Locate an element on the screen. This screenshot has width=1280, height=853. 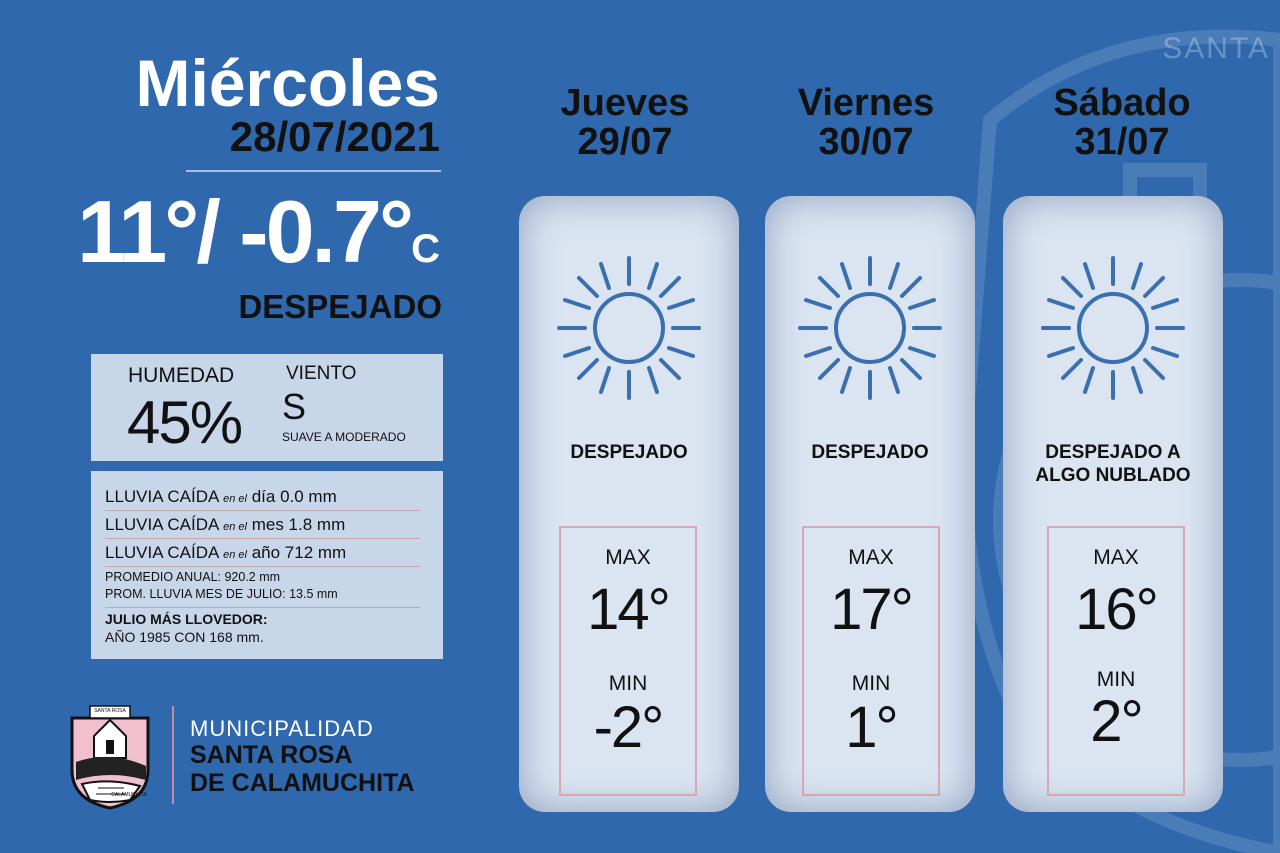
forecast-card: DESPEJADO MAX 14° MIN -2° is located at coordinates (629, 504).